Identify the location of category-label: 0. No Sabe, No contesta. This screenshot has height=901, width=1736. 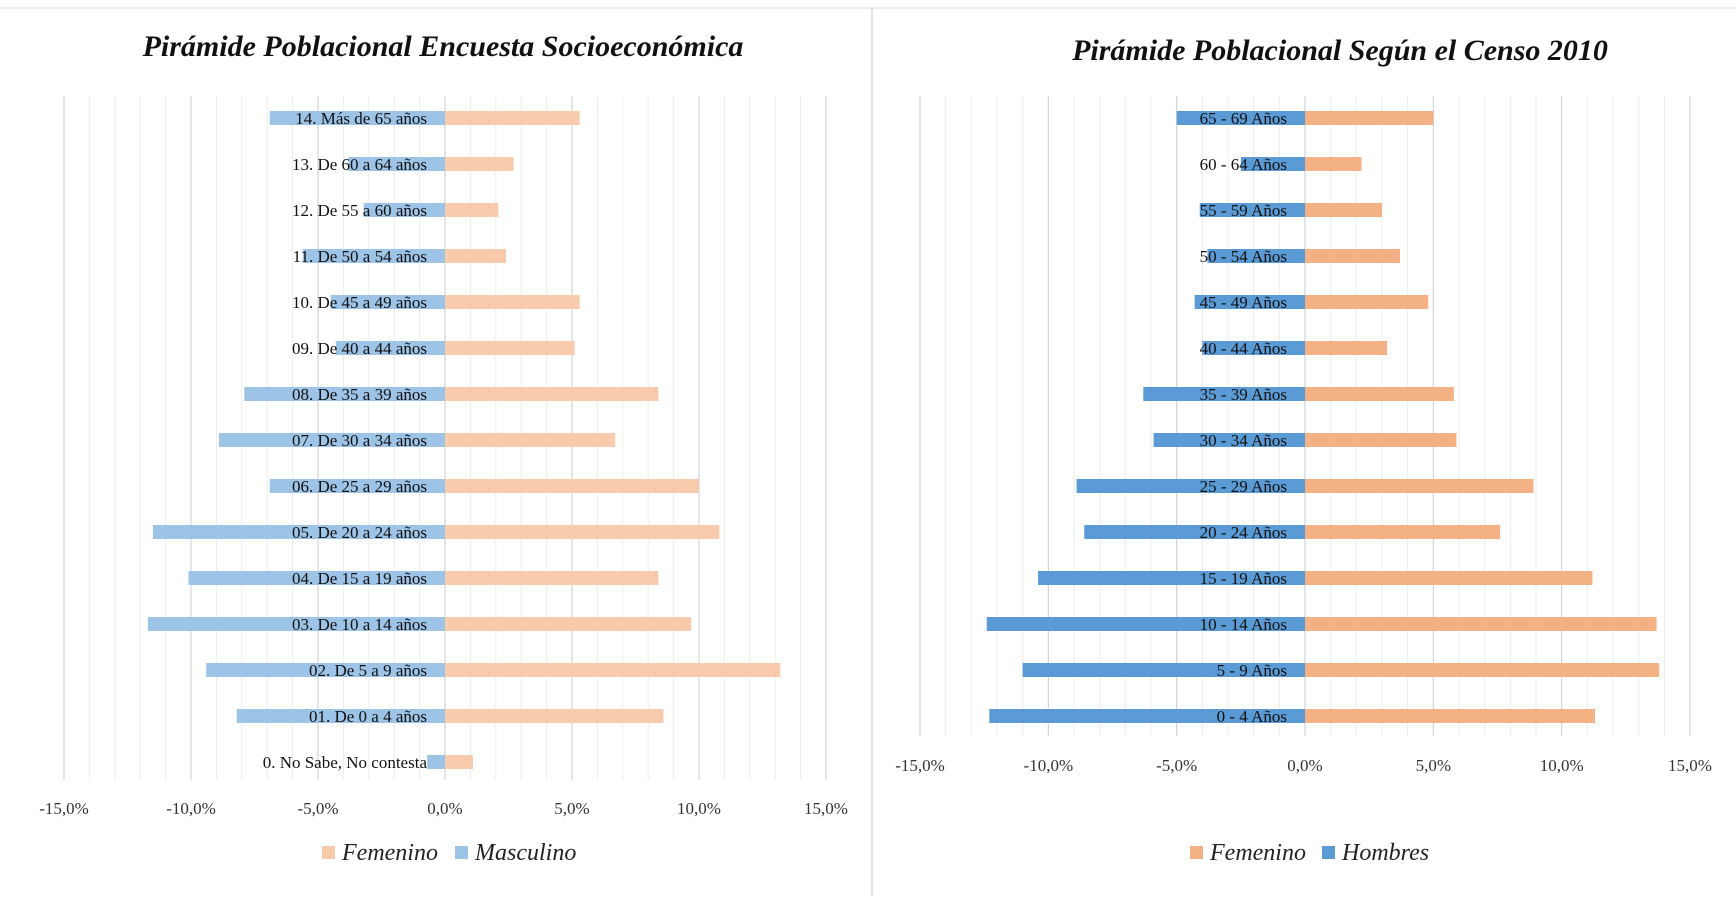
(345, 762).